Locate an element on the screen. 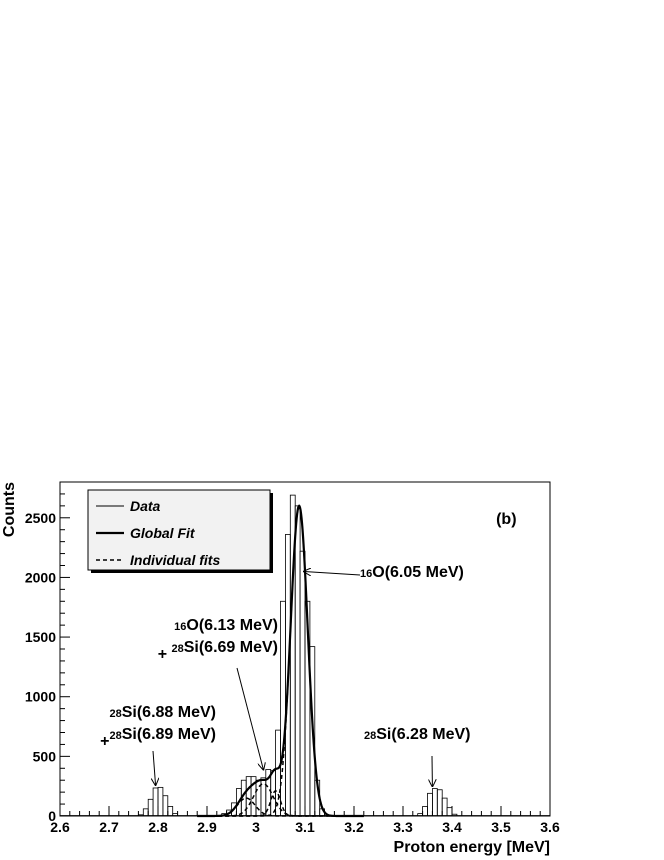  annotation-si28-688: 28Si(6.88 MeV) +28Si(6.89 MeV) is located at coordinates (158, 744).